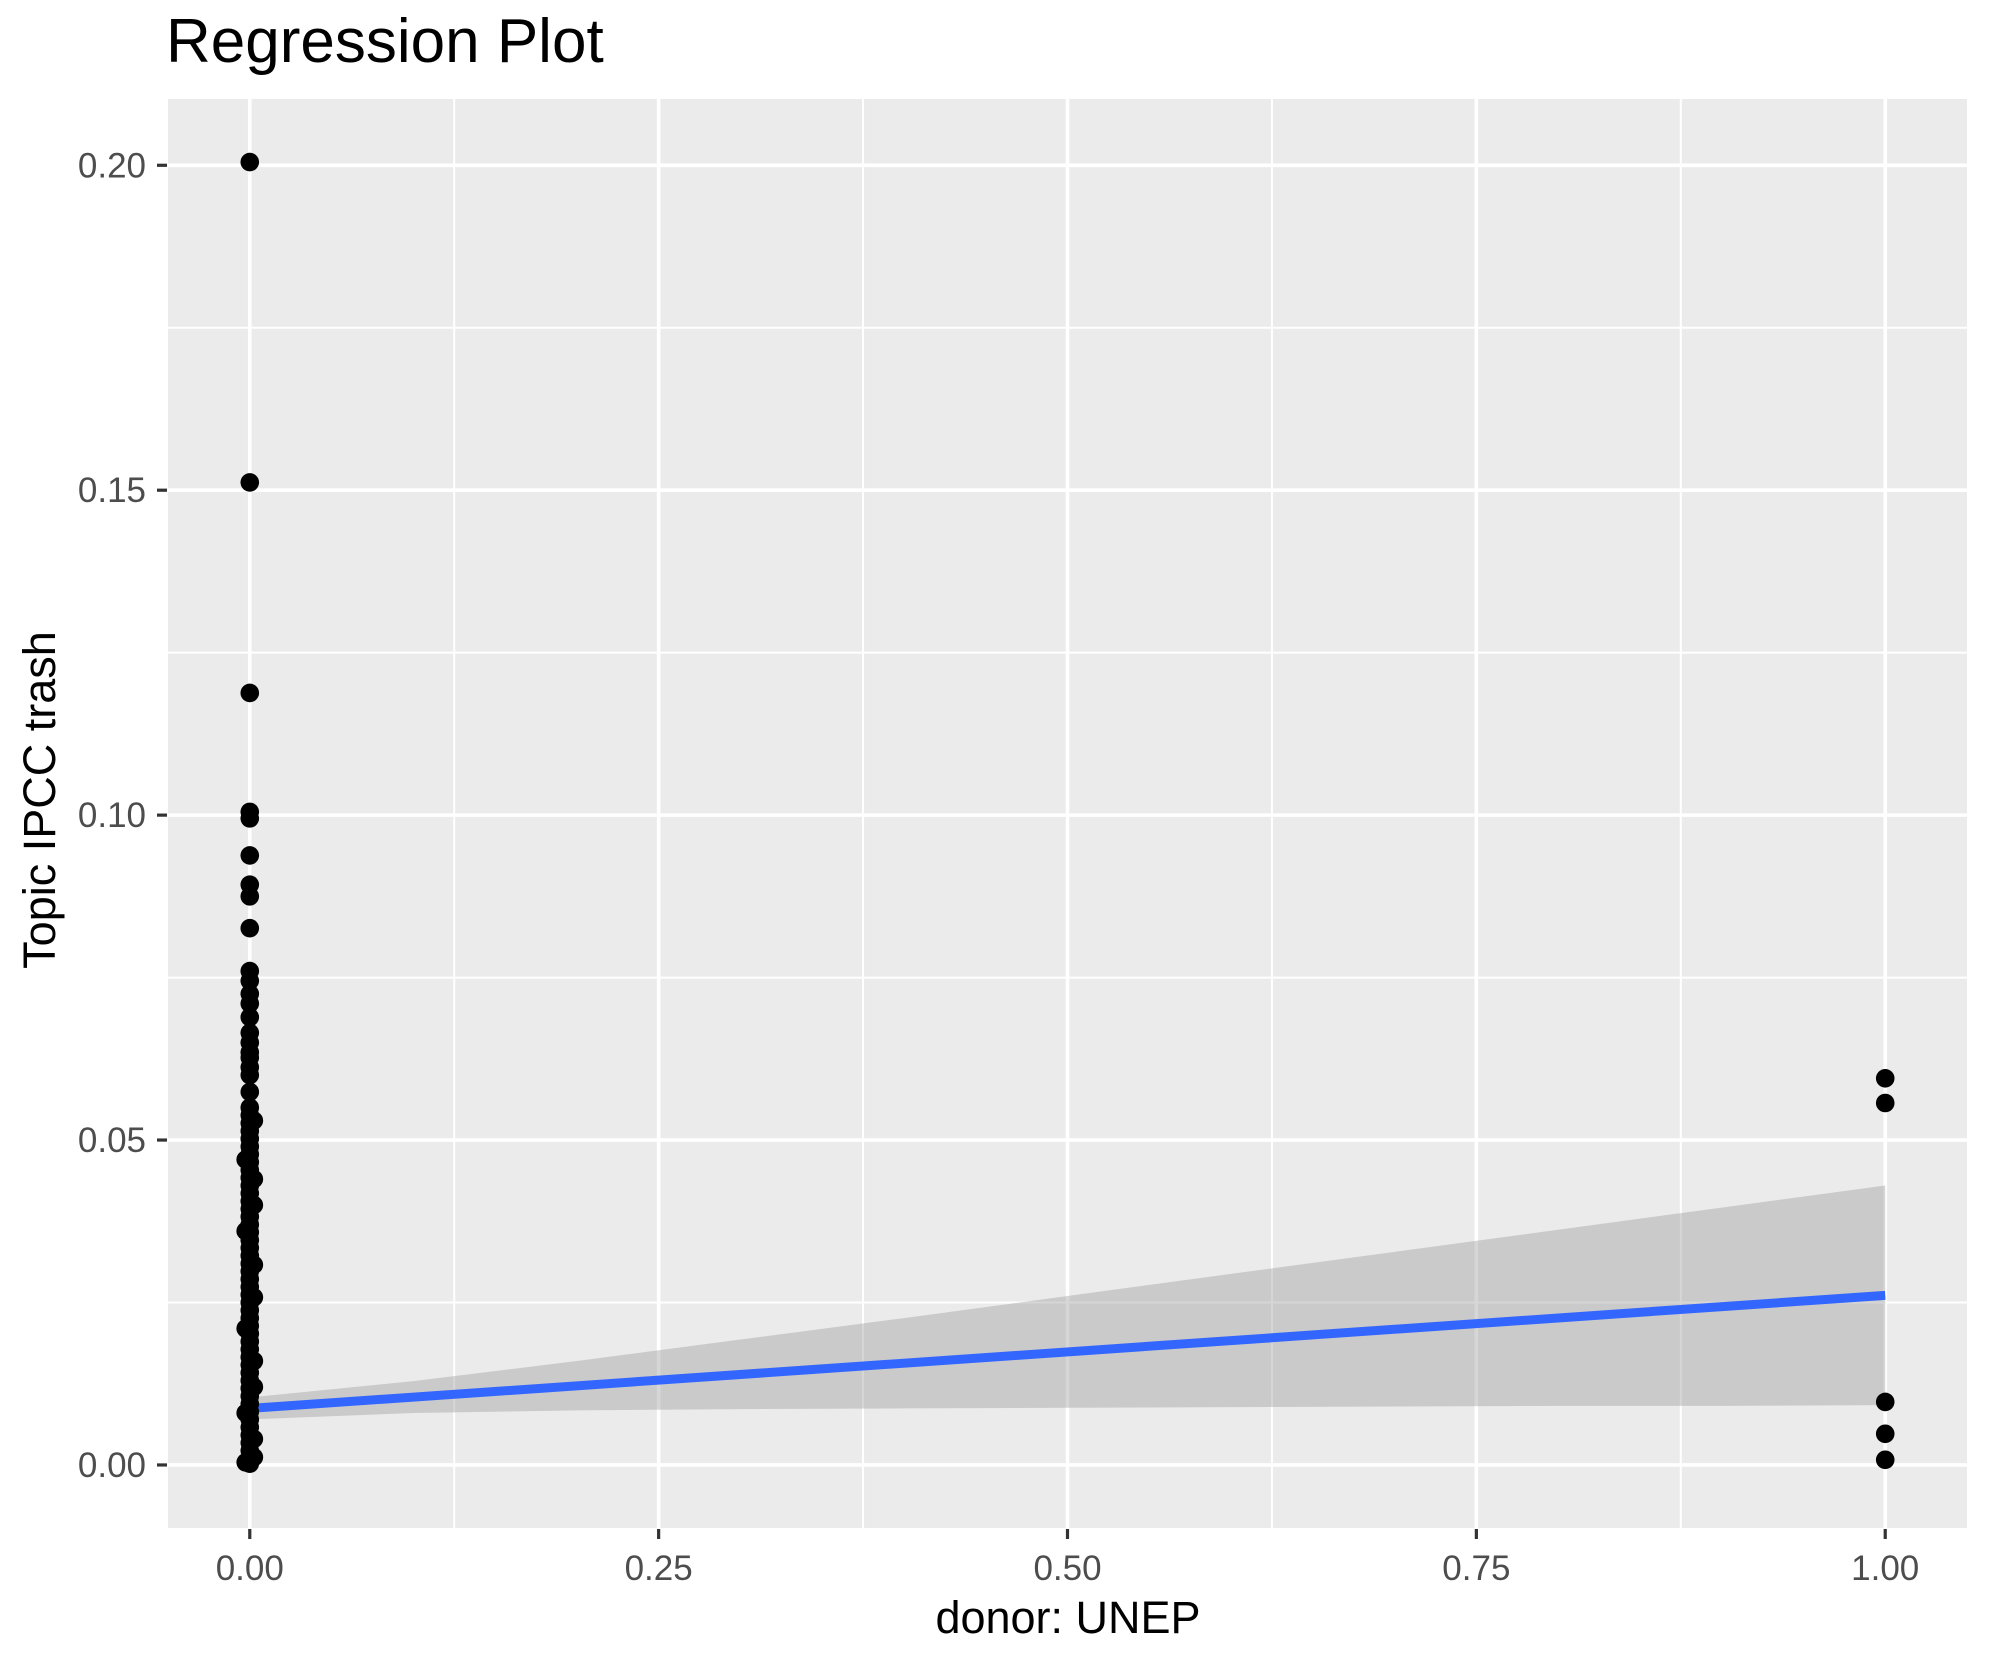 The height and width of the screenshot is (1665, 1990). What do you see at coordinates (1067, 1351) in the screenshot?
I see `regression-line` at bounding box center [1067, 1351].